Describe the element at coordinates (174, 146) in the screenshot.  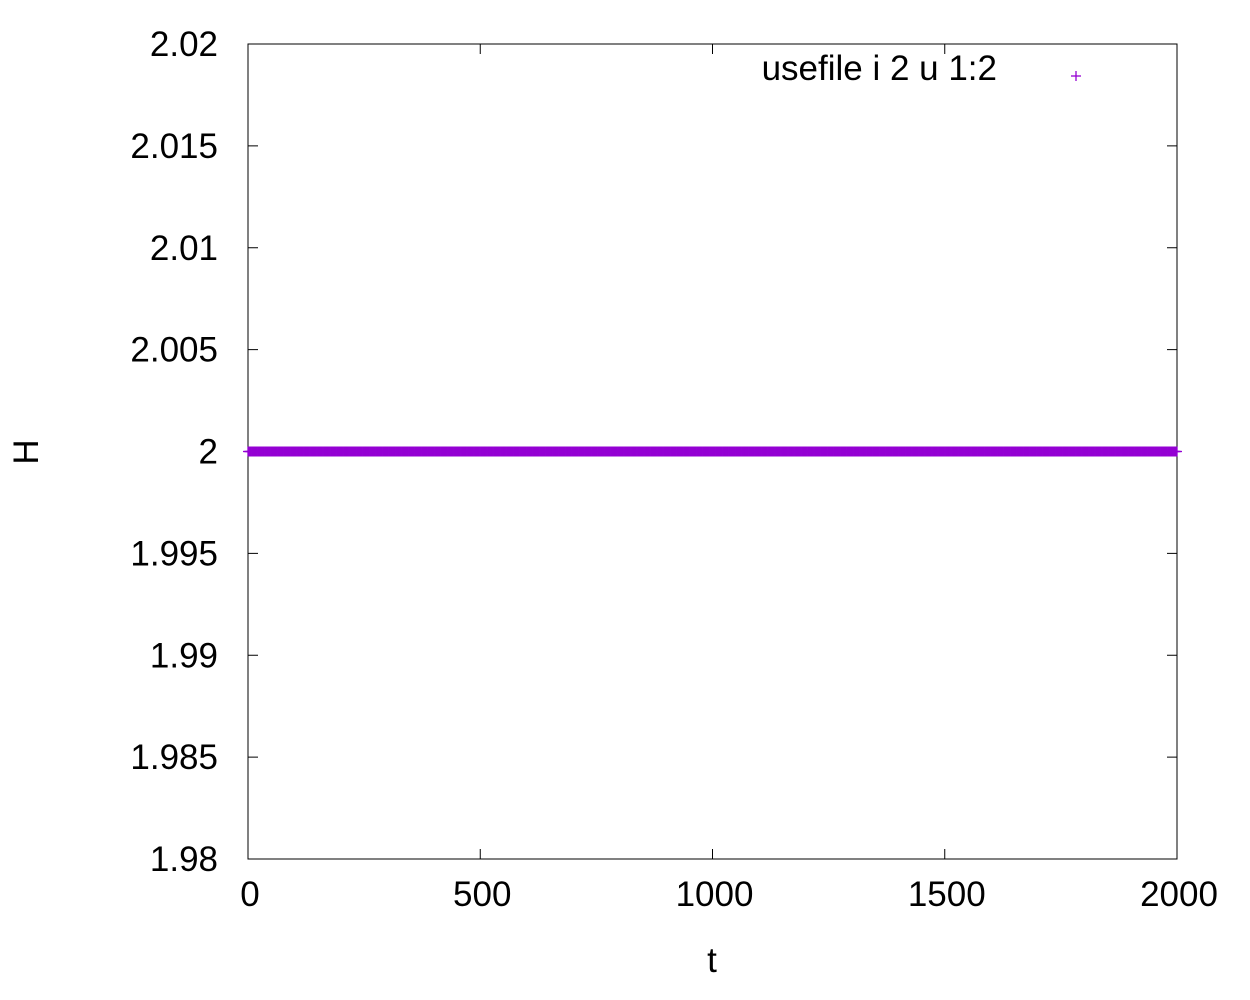
I see `y-tick-label: 2.015` at that location.